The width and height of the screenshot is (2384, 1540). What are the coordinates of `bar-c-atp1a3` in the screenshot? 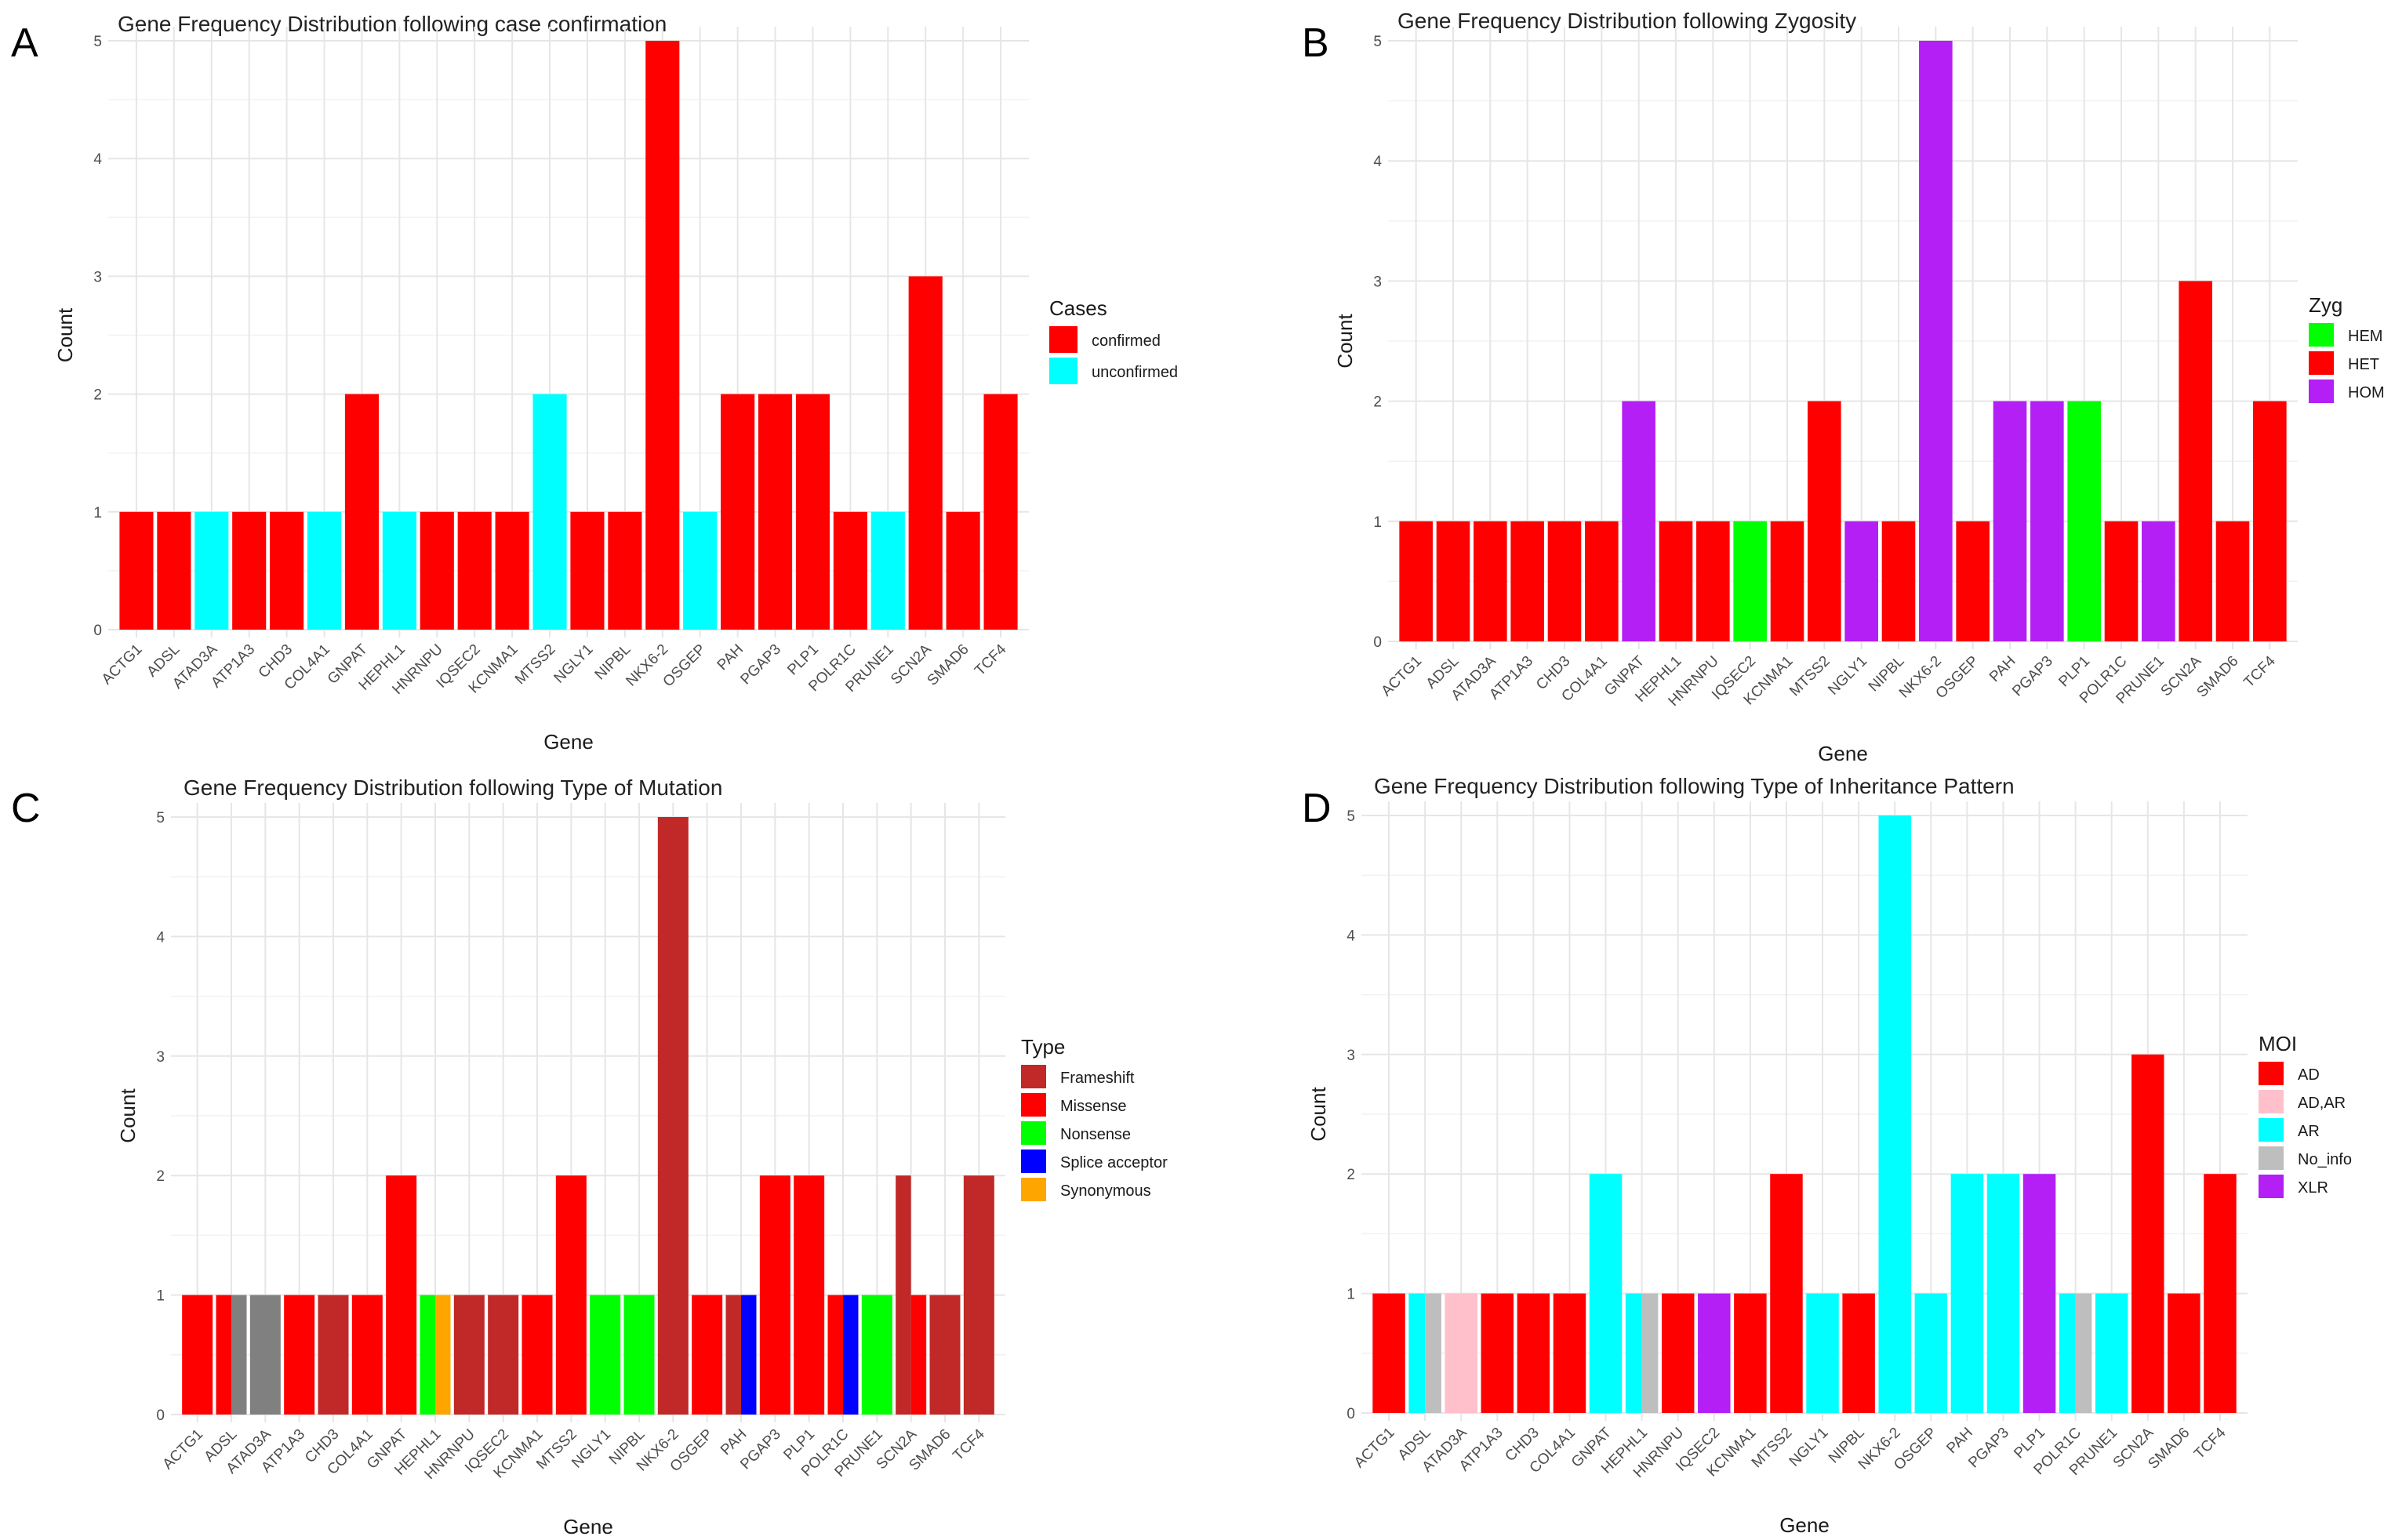 It's located at (299, 1355).